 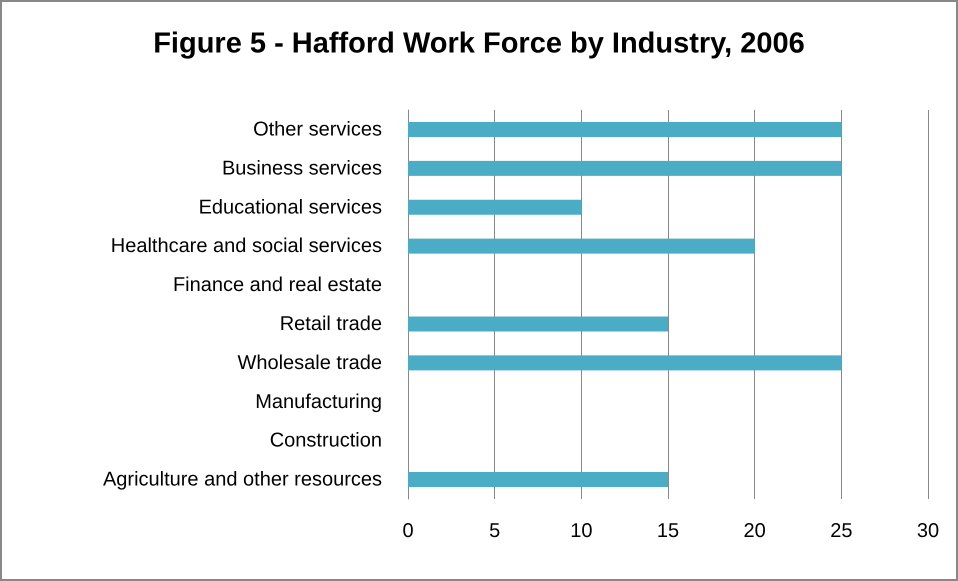 I want to click on x-tick-label: 25, so click(x=841, y=531).